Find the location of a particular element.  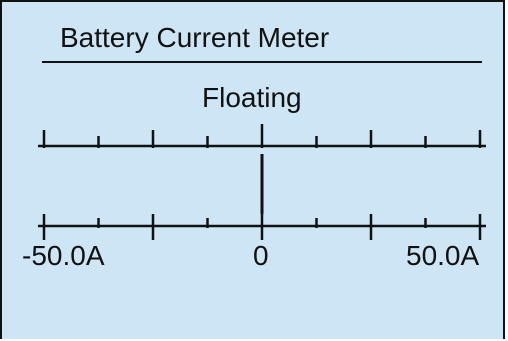

upper-scale-ticks is located at coordinates (262, 136).